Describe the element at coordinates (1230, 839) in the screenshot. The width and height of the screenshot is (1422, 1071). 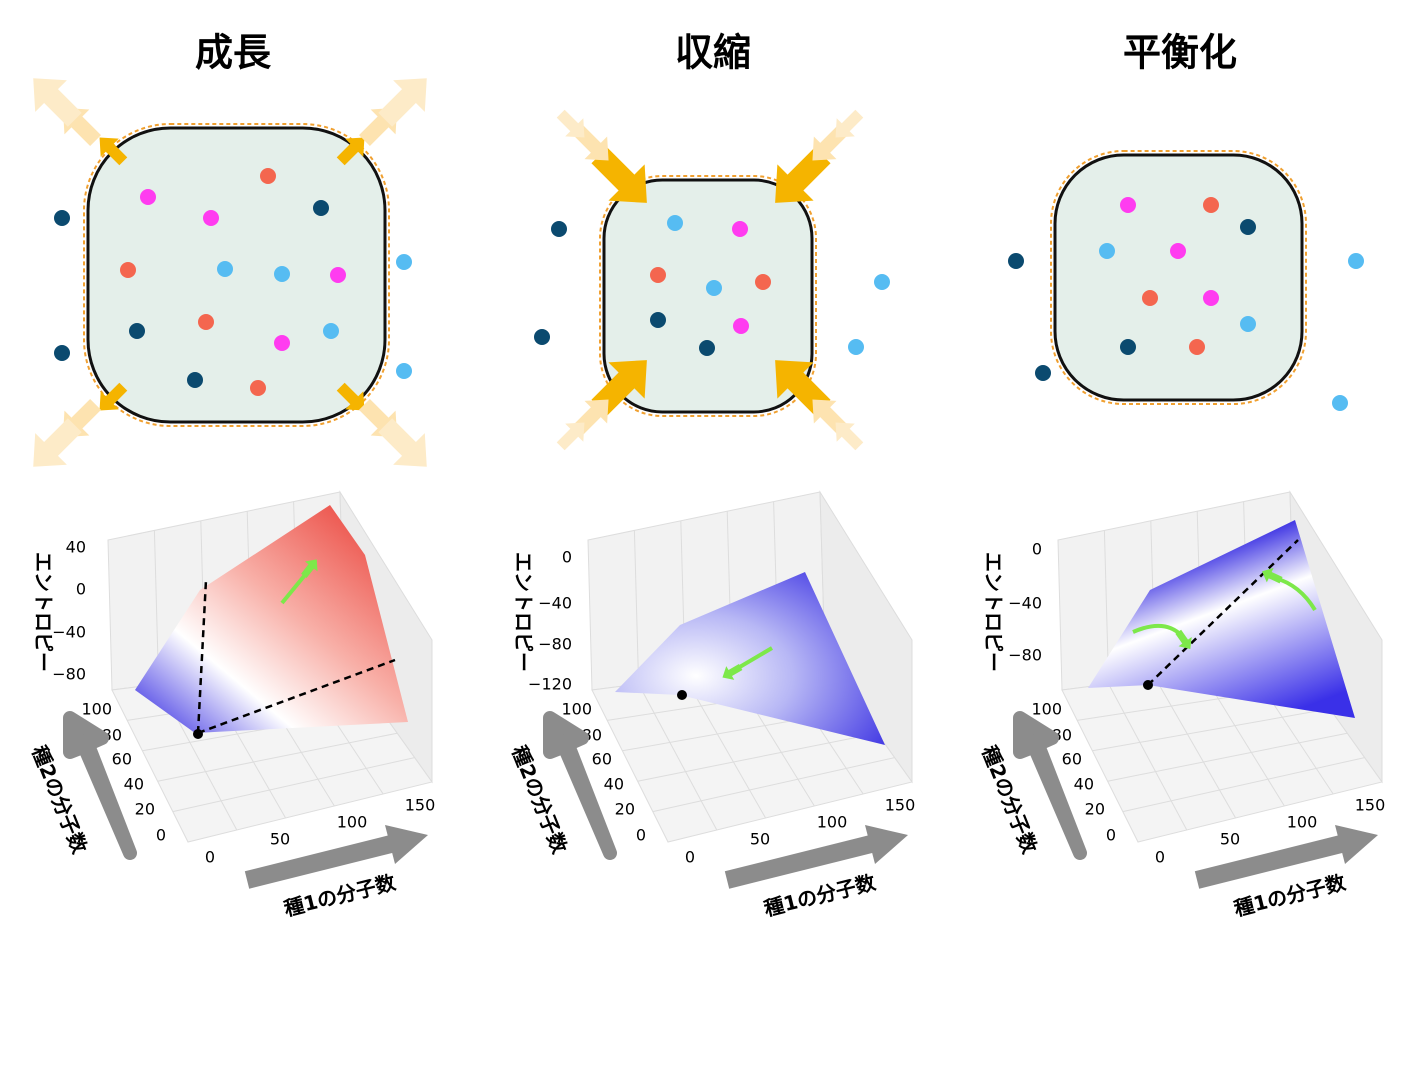
I see `x-tick-label: 50` at that location.